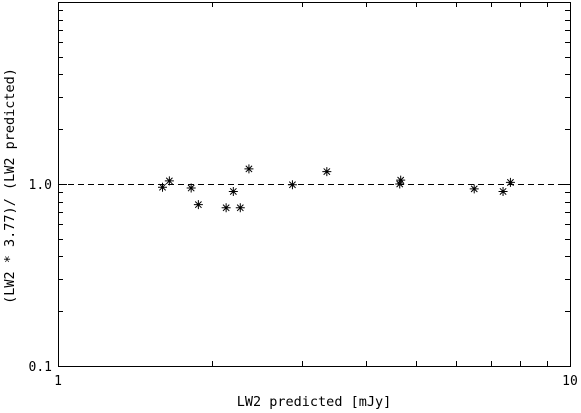  Describe the element at coordinates (40, 185) in the screenshot. I see `y-tick-label: 1.0` at that location.